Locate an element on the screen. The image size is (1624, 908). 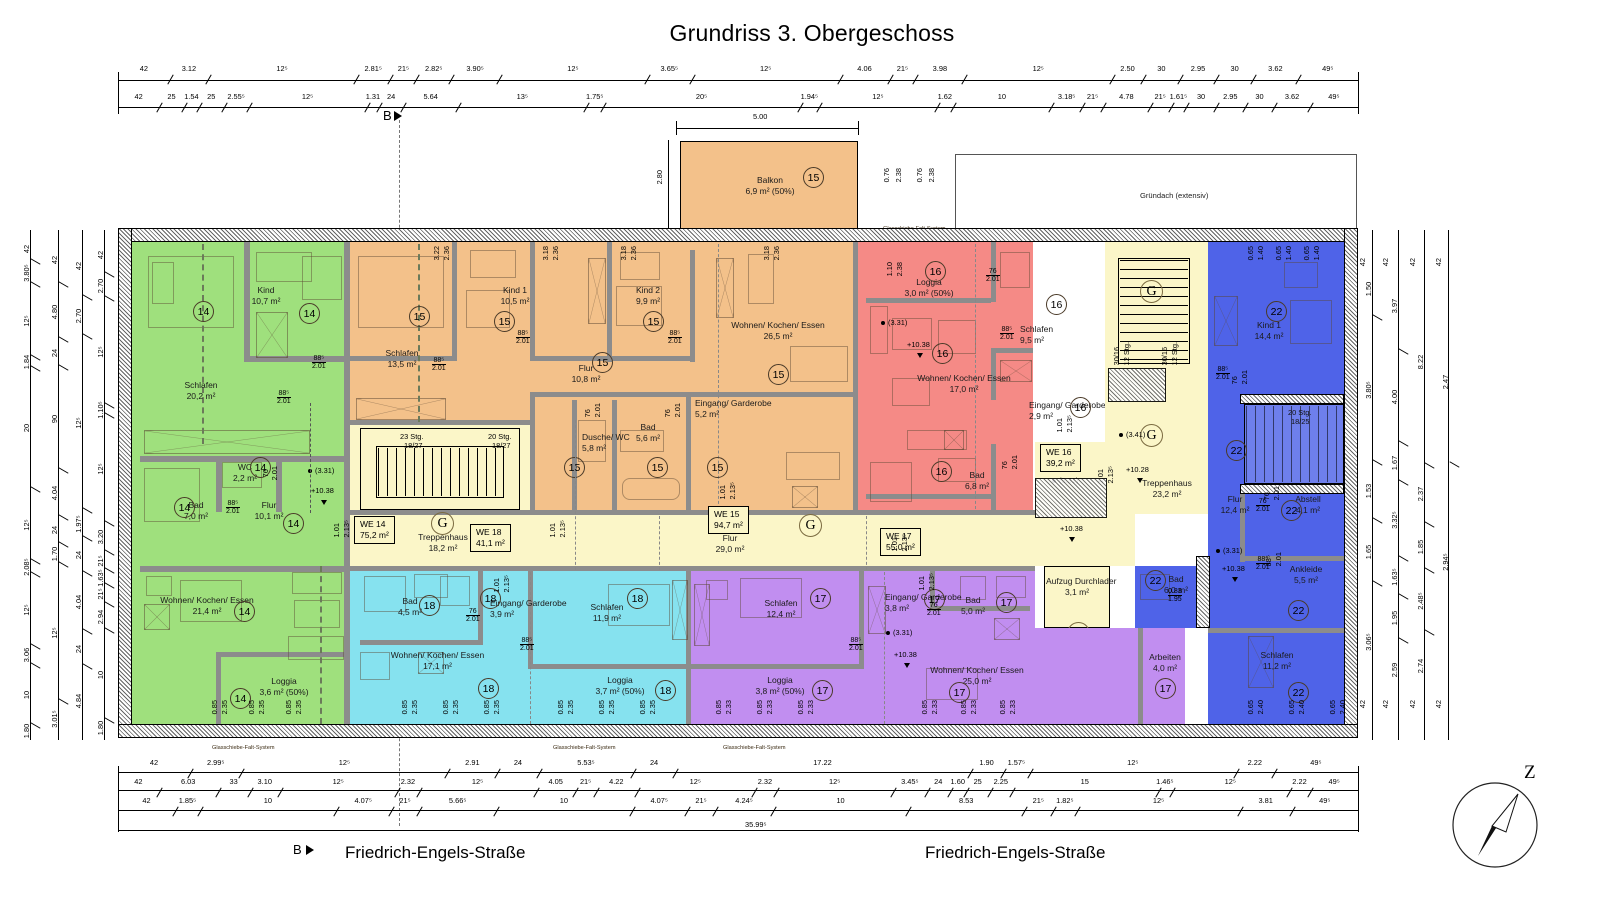
room-label-kind1-15: Kind 1 10,5 m² is located at coordinates (515, 295).